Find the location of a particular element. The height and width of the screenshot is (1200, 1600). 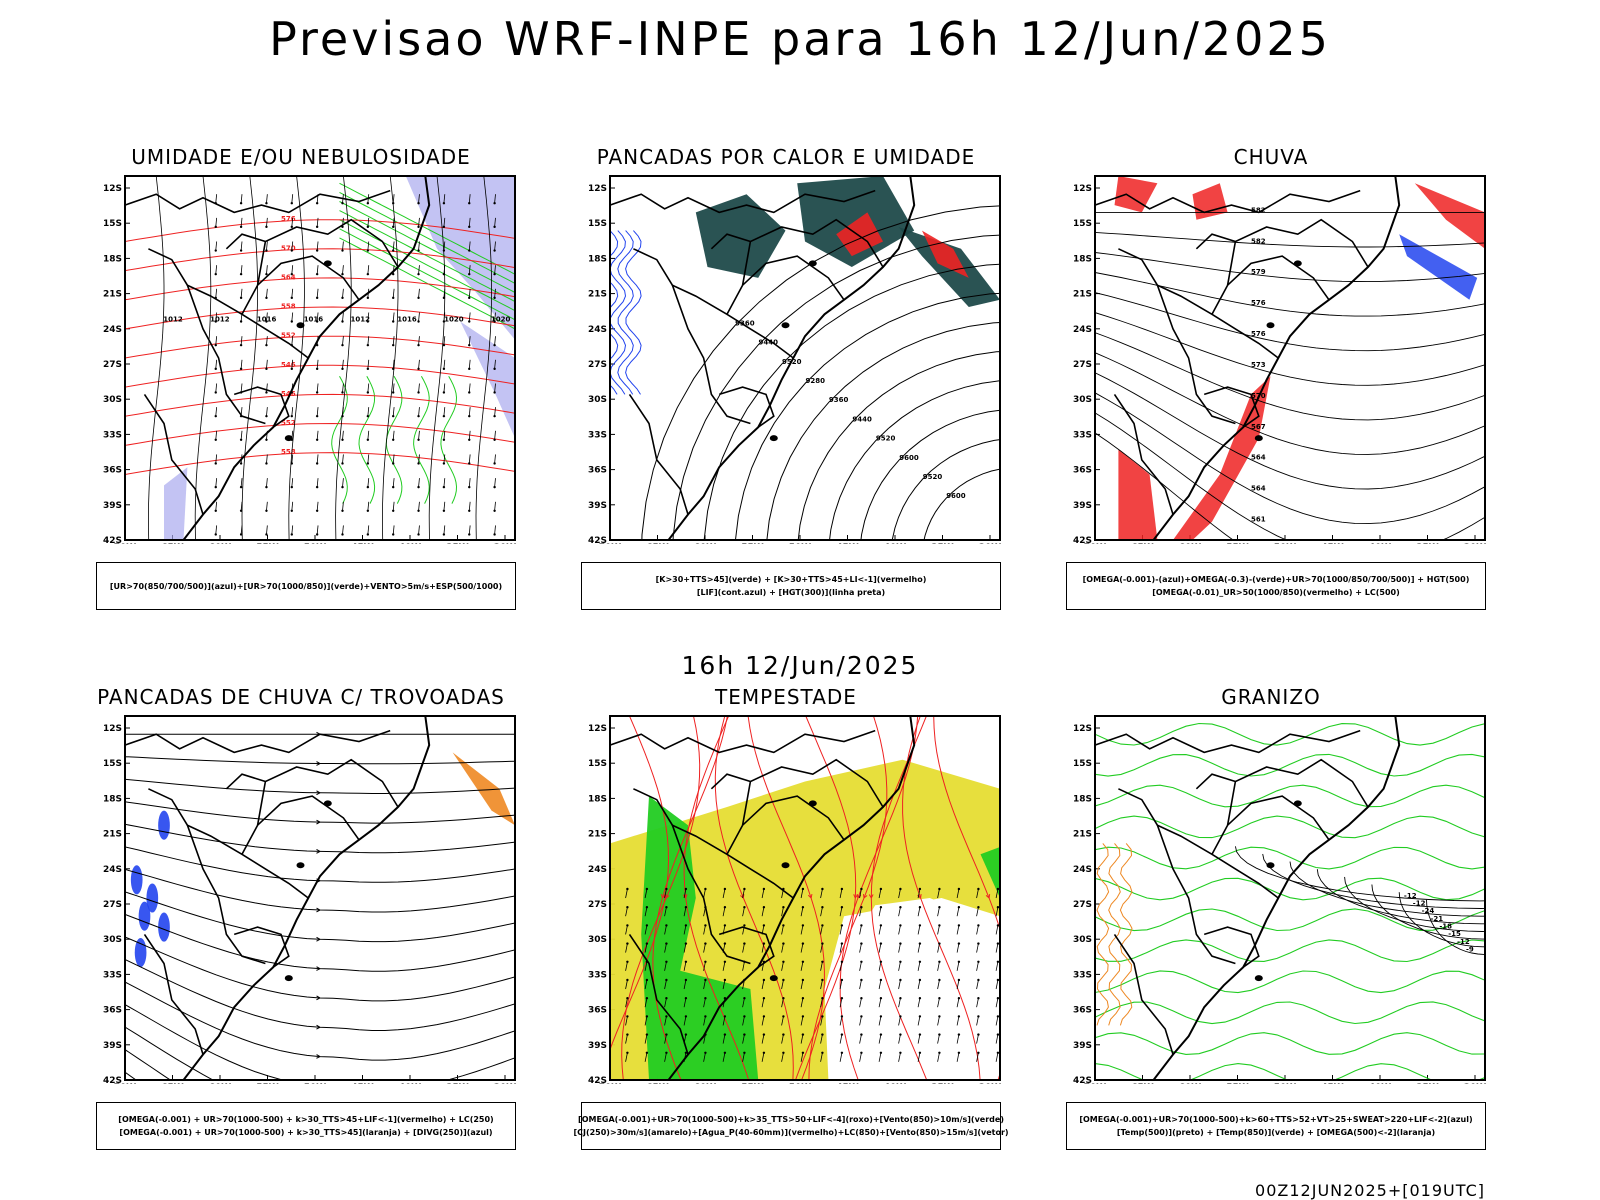

divergence-area is located at coordinates (164, 825).